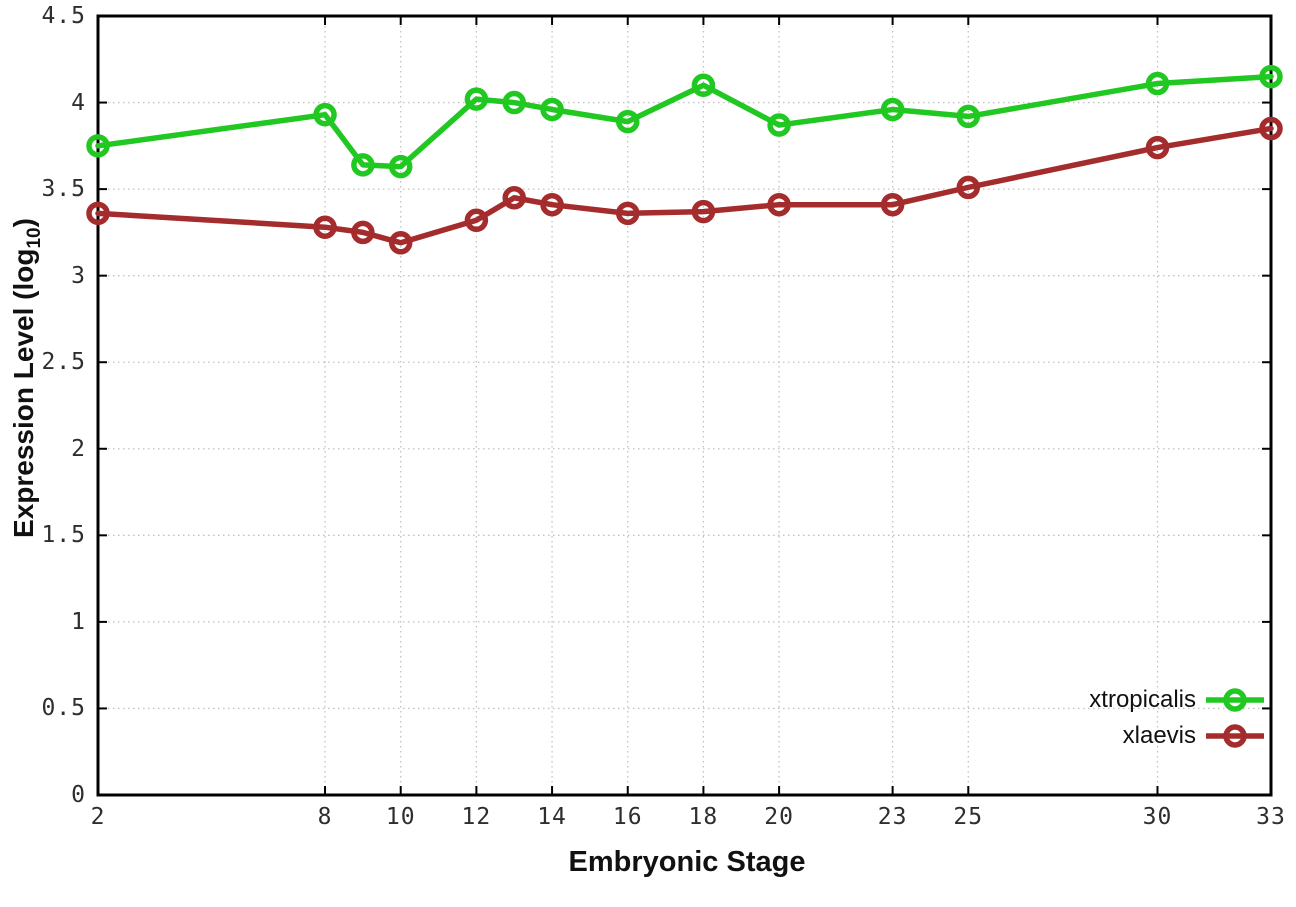 Image resolution: width=1296 pixels, height=907 pixels. I want to click on y-tick-label: 4, so click(78, 102).